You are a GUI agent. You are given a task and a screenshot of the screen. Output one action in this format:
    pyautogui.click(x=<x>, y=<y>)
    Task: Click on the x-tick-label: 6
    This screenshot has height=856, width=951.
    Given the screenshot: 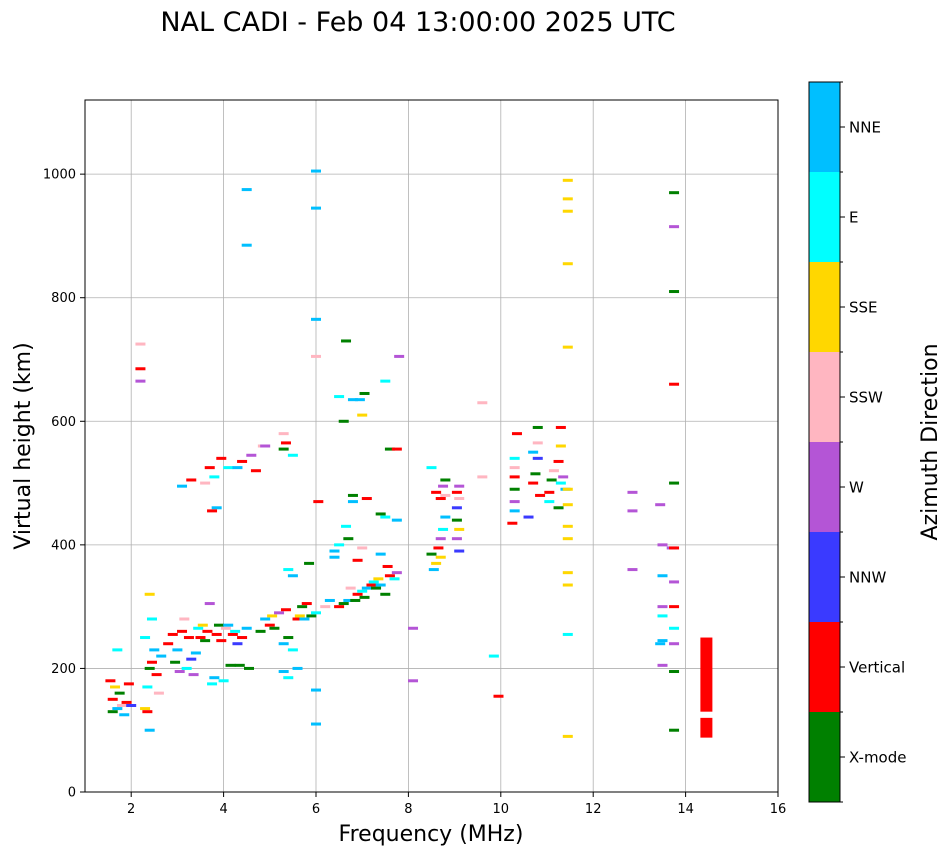 What is the action you would take?
    pyautogui.click(x=316, y=809)
    